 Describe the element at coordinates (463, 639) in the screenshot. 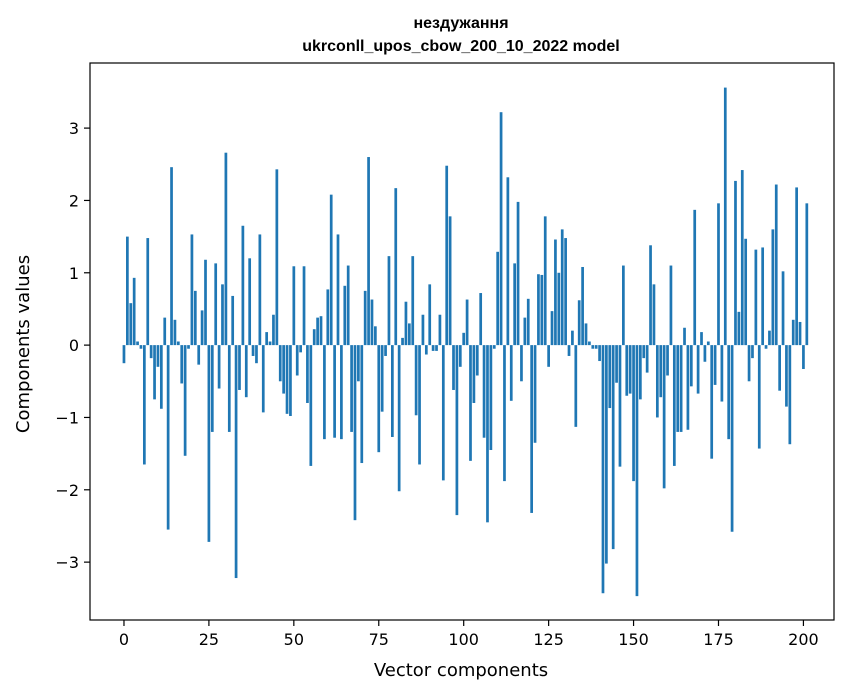

I see `x-tick-label: 100` at that location.